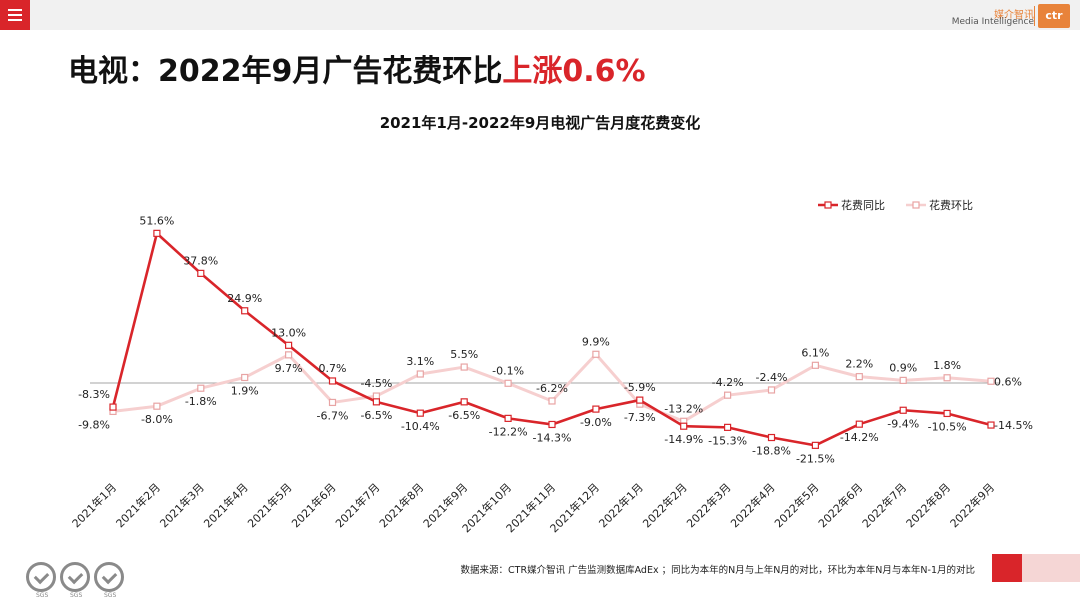  I want to click on data-label-yoy: -9.4%, so click(903, 423).